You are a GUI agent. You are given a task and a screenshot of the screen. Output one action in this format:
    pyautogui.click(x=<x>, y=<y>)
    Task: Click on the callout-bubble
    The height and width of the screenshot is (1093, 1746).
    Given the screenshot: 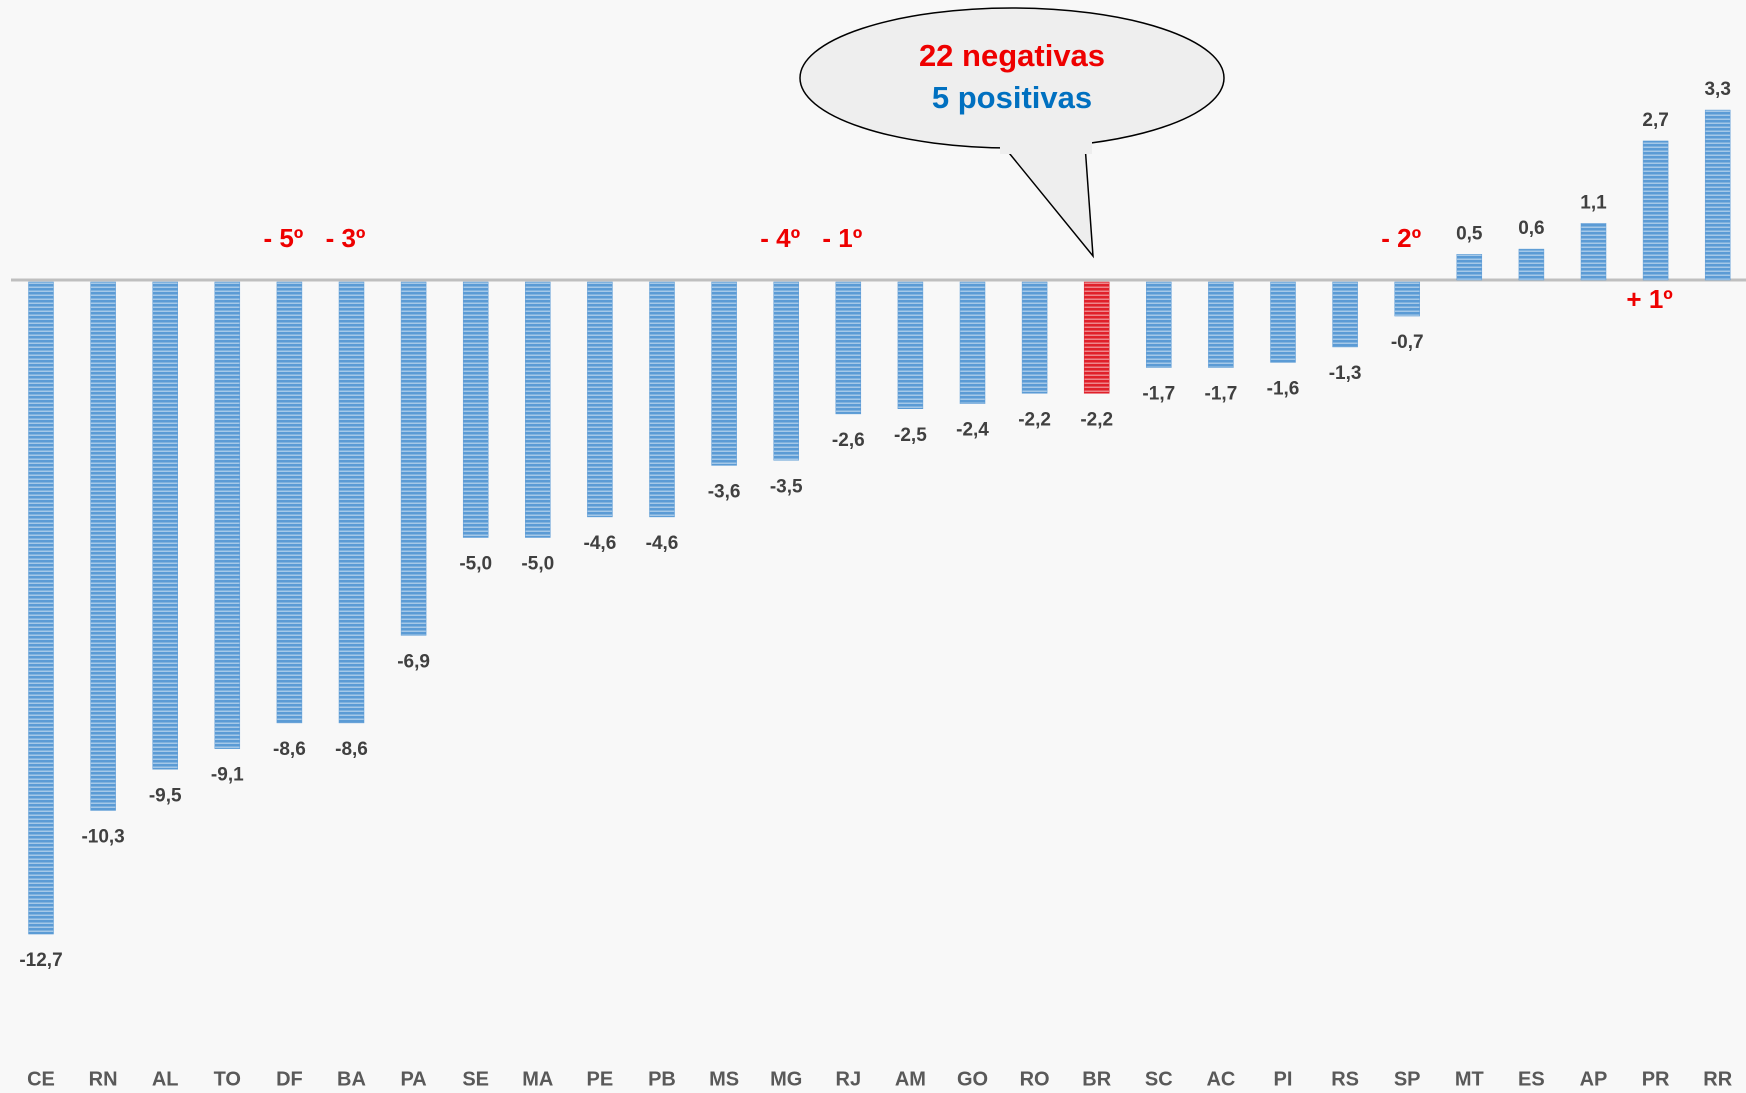 What is the action you would take?
    pyautogui.click(x=1012, y=78)
    